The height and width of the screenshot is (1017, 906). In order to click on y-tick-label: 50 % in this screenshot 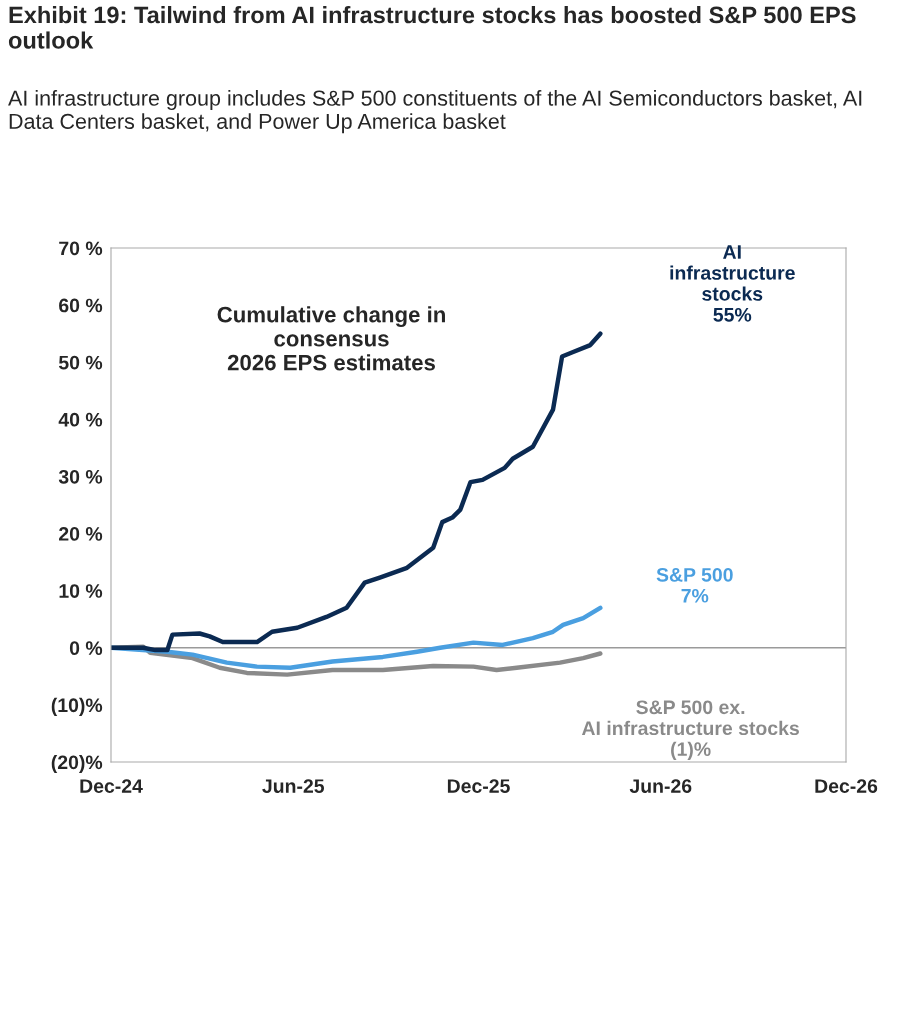, I will do `click(80, 362)`.